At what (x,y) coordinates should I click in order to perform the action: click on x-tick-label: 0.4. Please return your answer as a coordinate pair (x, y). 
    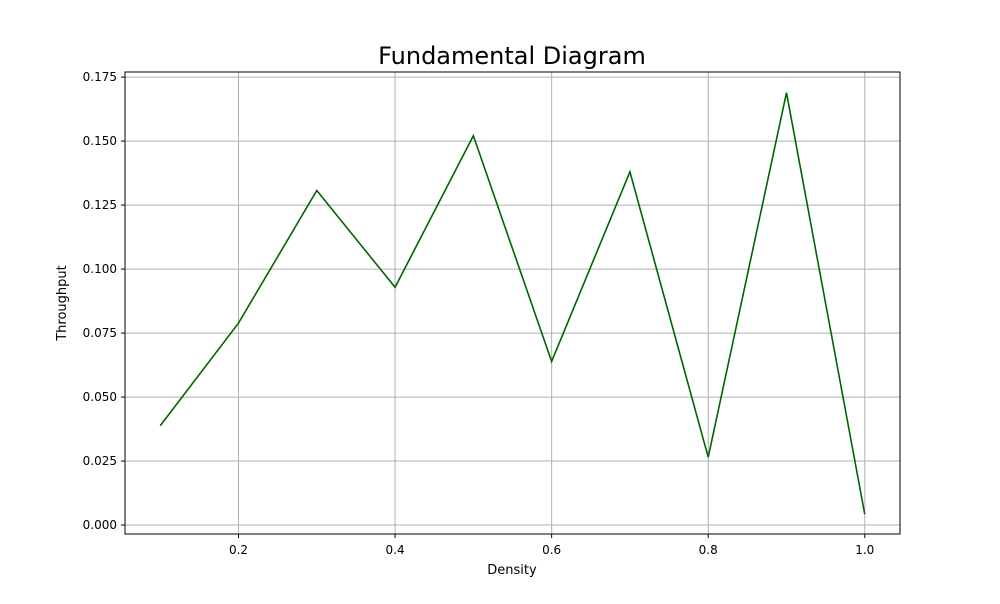
    Looking at the image, I should click on (395, 550).